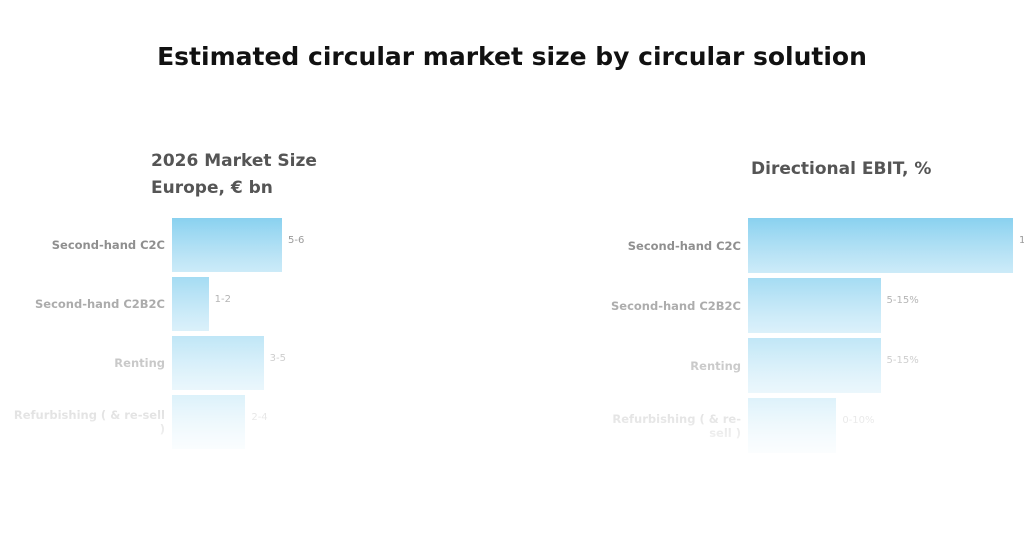  I want to click on value-label: 3-5, so click(277, 358).